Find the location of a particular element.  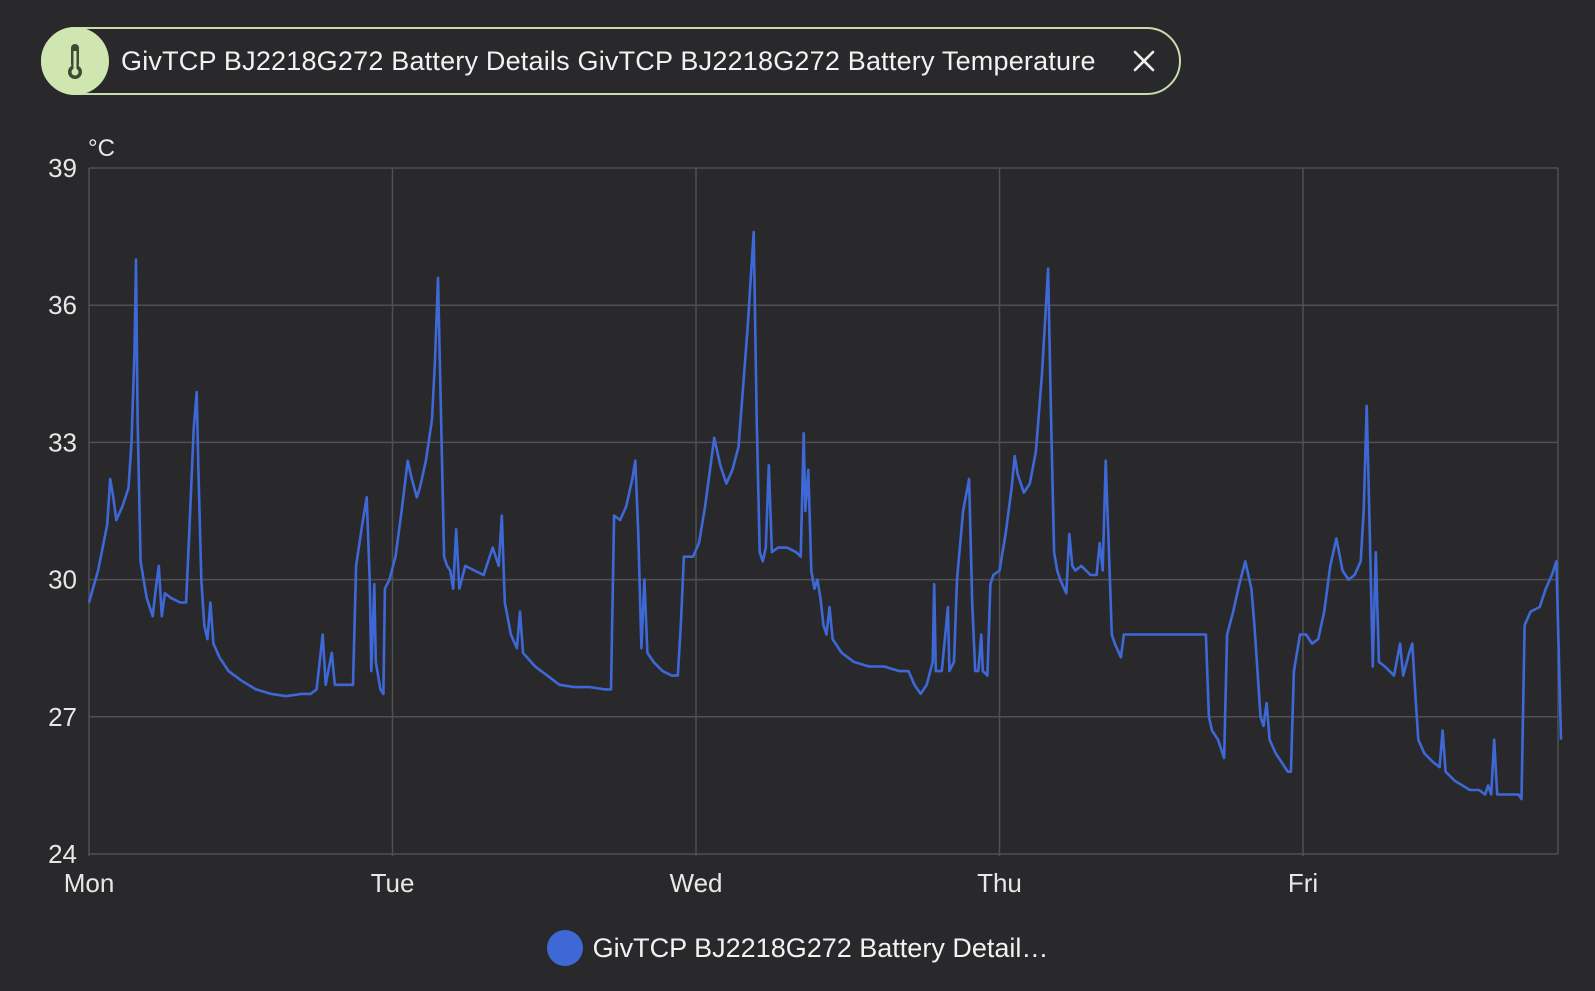

y-tick-label: 33 is located at coordinates (62, 442).